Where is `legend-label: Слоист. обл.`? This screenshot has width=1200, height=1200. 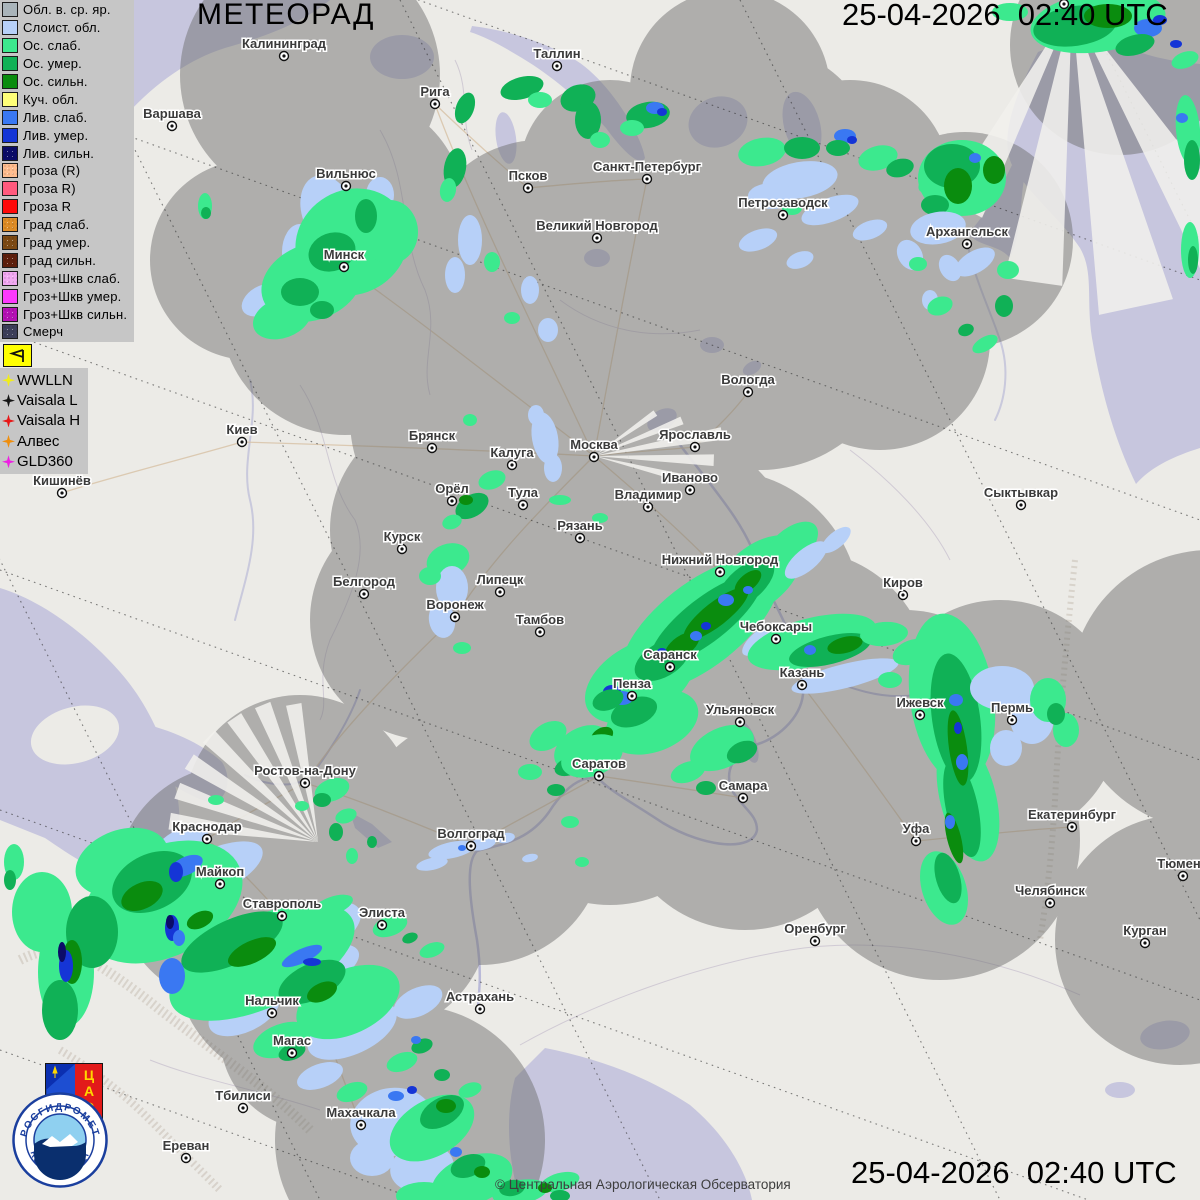
legend-label: Слоист. обл. is located at coordinates (62, 28).